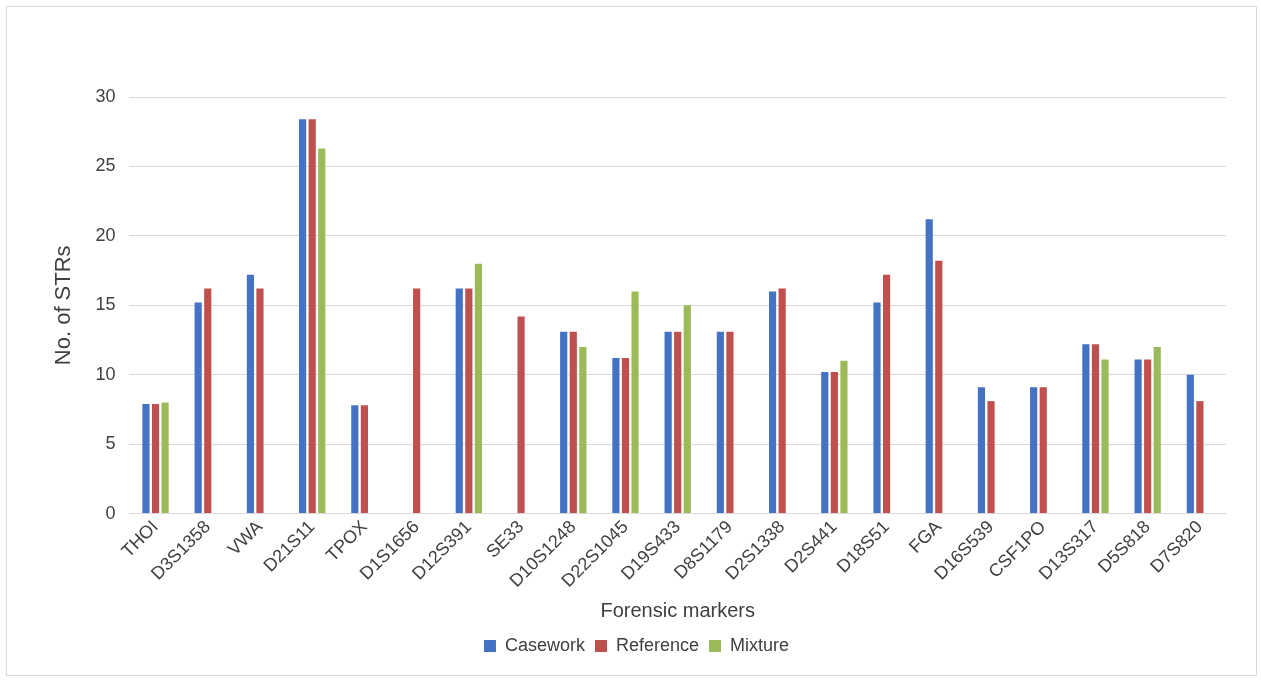 This screenshot has height=680, width=1261. I want to click on legend-label: Reference, so click(657, 644).